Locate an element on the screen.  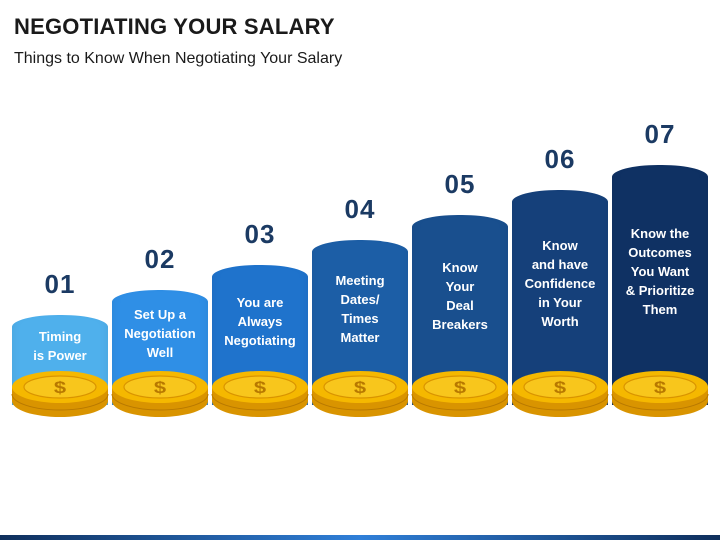
step-label-line: You Want is located at coordinates (660, 271).